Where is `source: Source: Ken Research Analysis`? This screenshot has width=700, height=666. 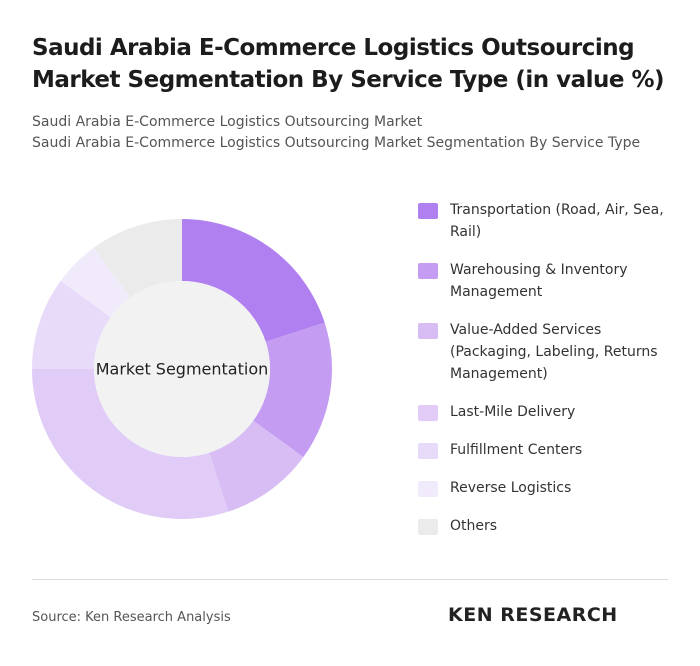 source: Source: Ken Research Analysis is located at coordinates (131, 617).